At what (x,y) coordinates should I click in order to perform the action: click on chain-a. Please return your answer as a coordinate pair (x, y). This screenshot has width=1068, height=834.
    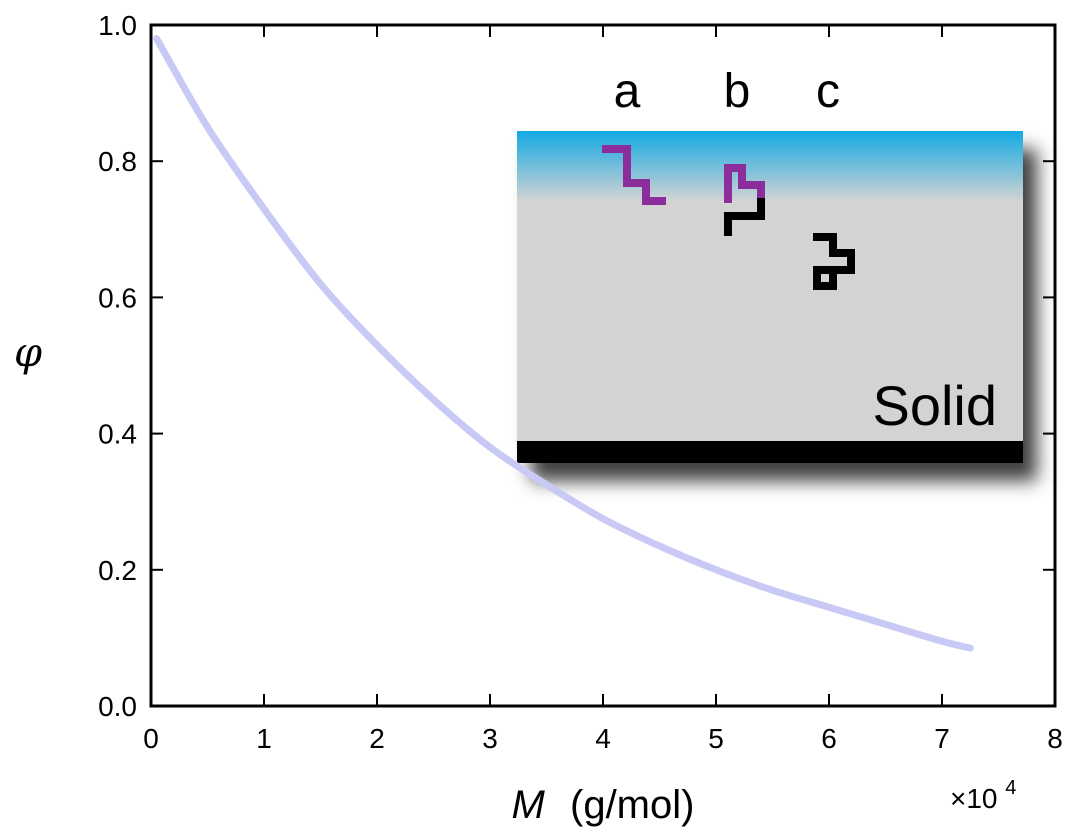
    Looking at the image, I should click on (634, 175).